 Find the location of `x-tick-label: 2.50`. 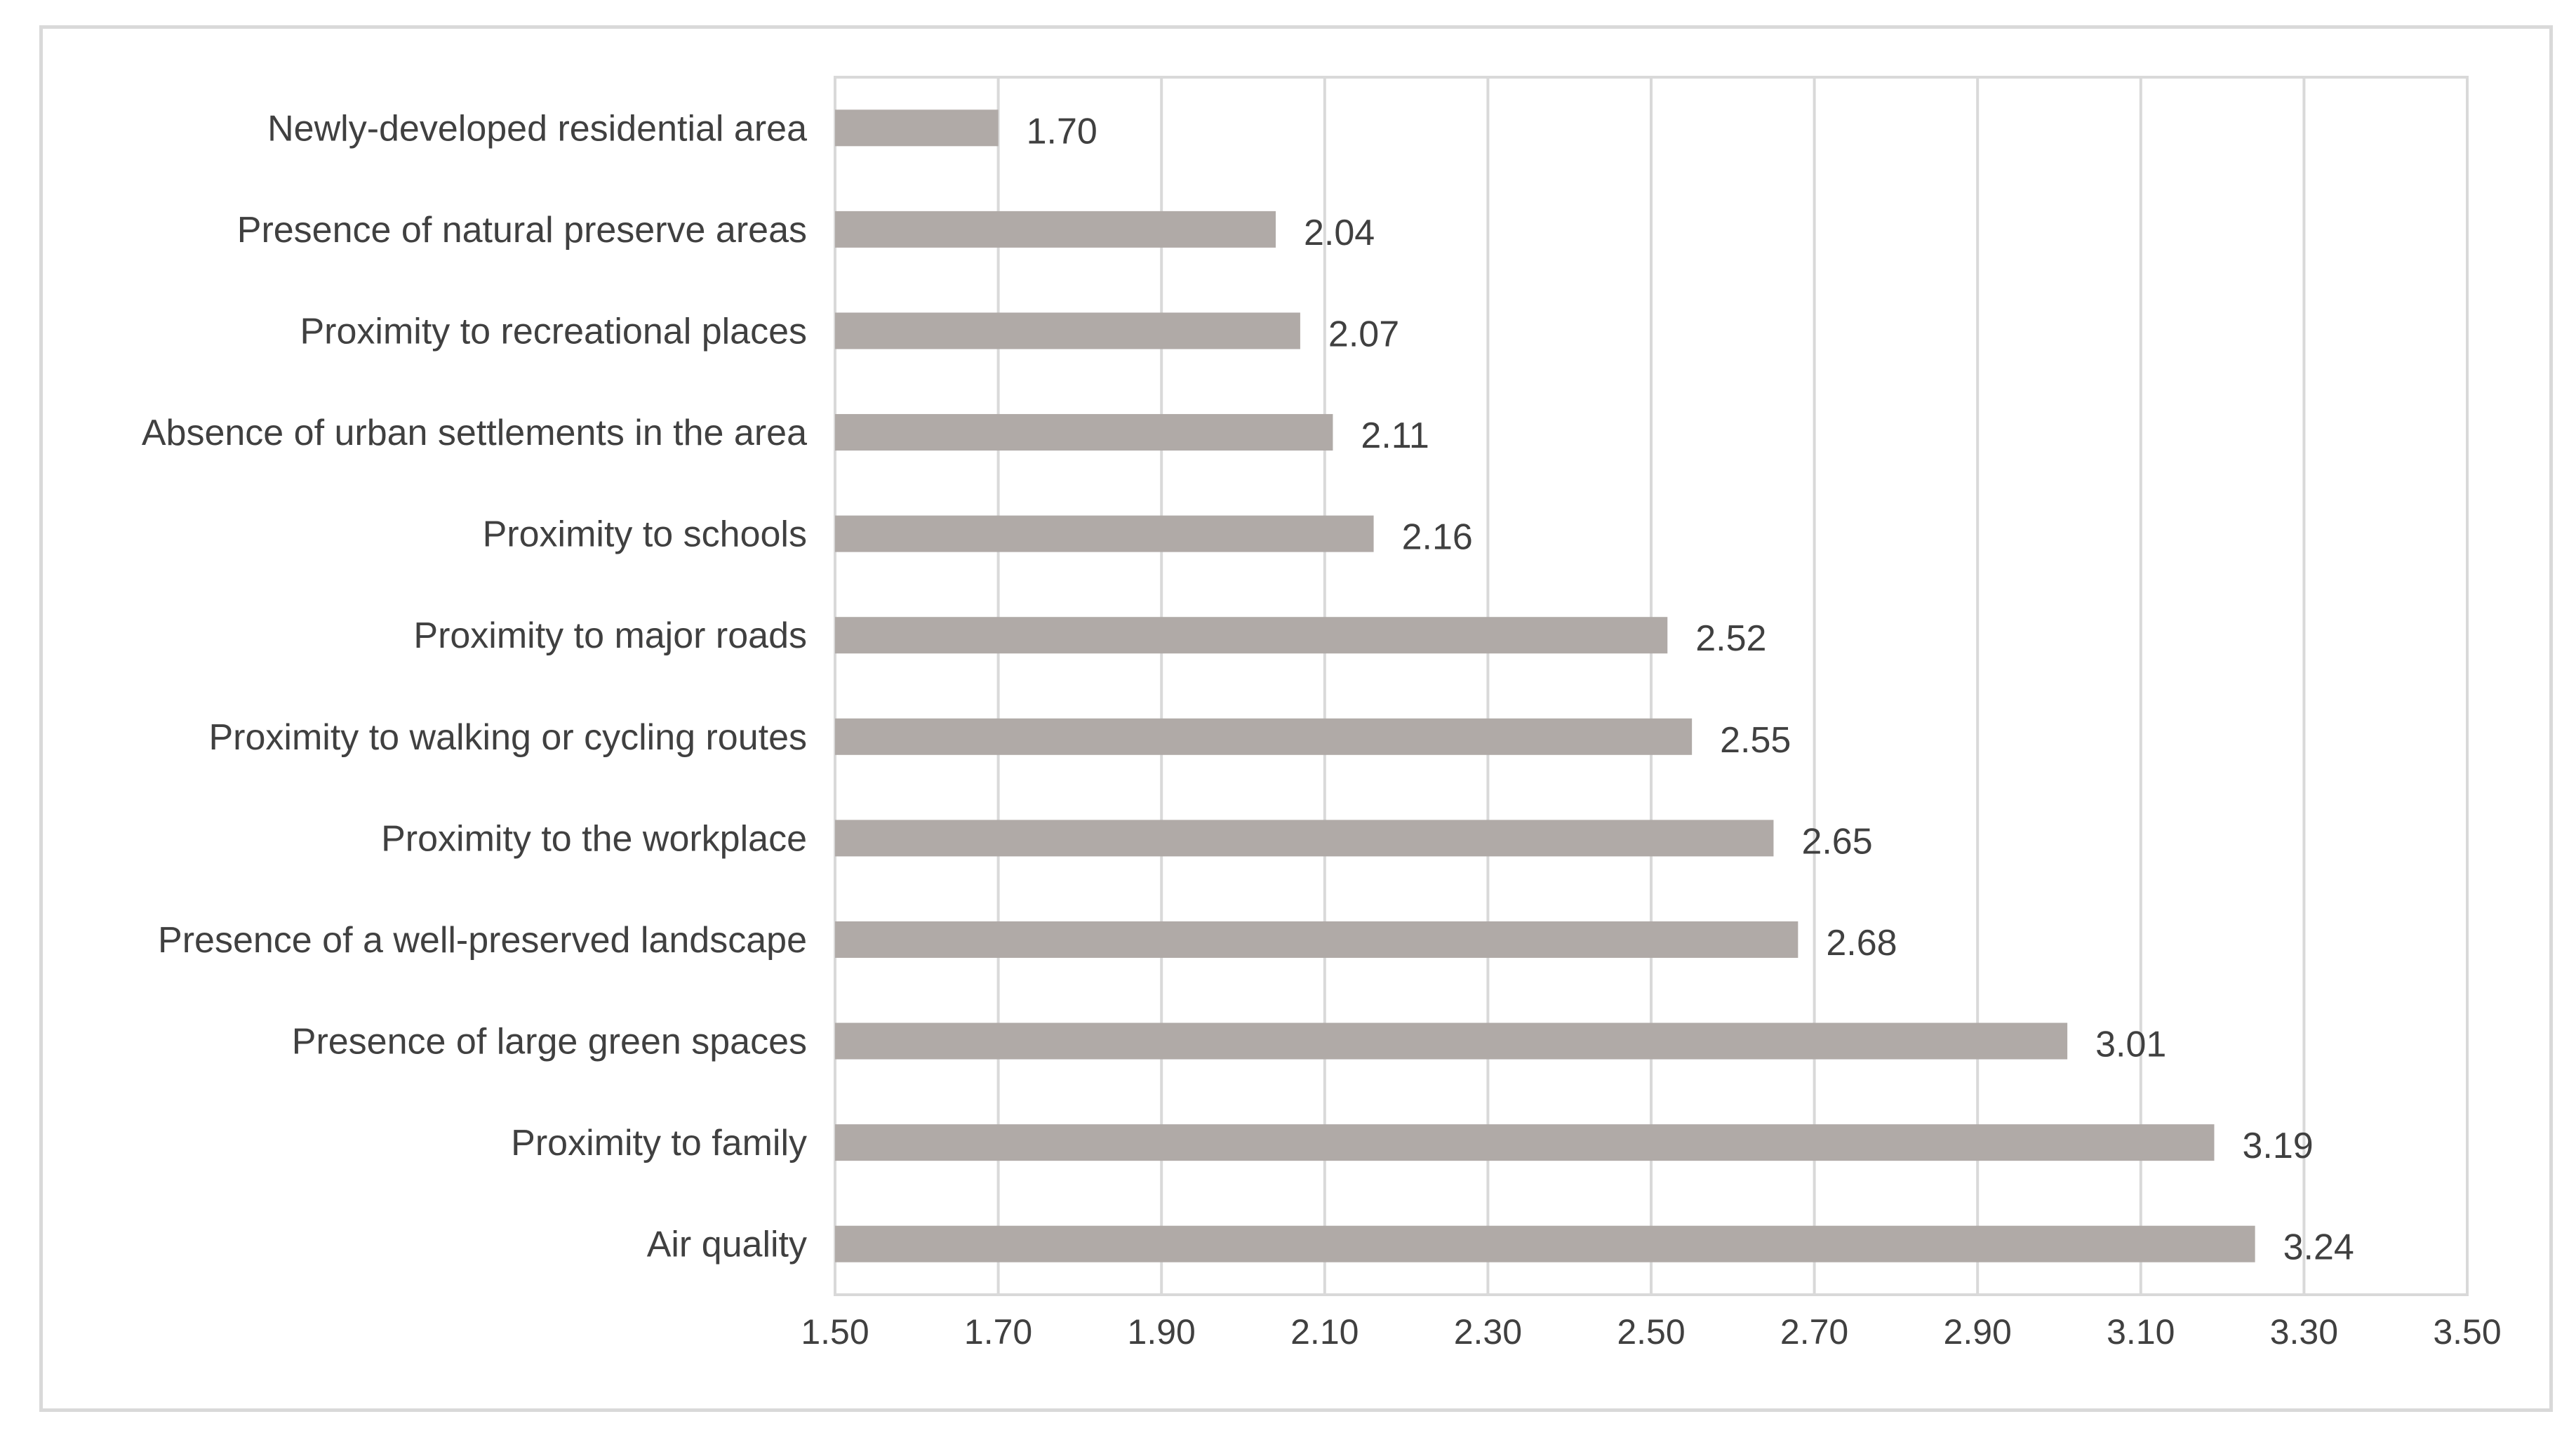

x-tick-label: 2.50 is located at coordinates (1651, 1332).